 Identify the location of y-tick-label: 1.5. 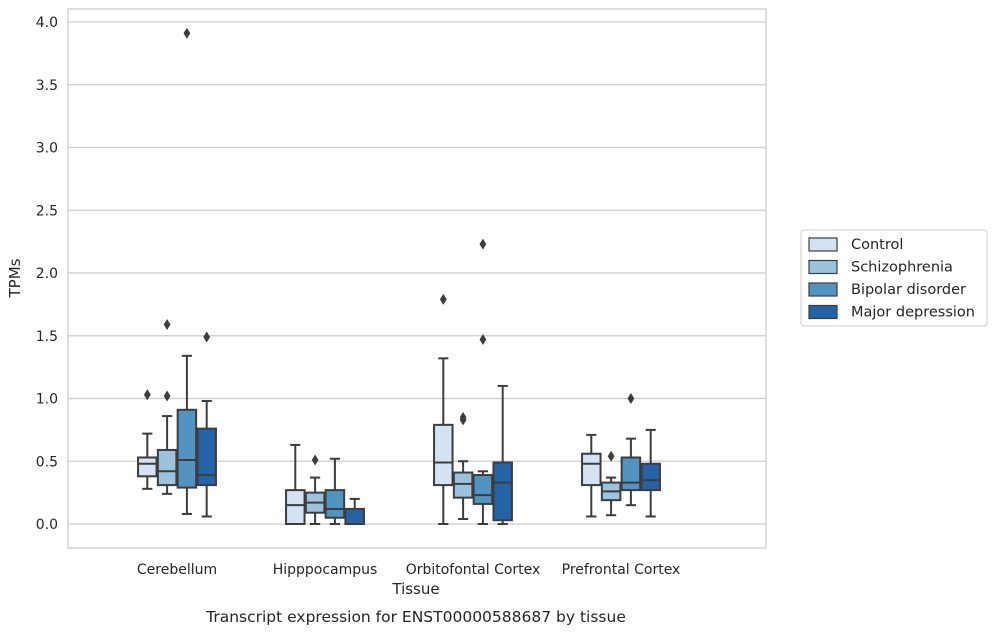
(47, 337).